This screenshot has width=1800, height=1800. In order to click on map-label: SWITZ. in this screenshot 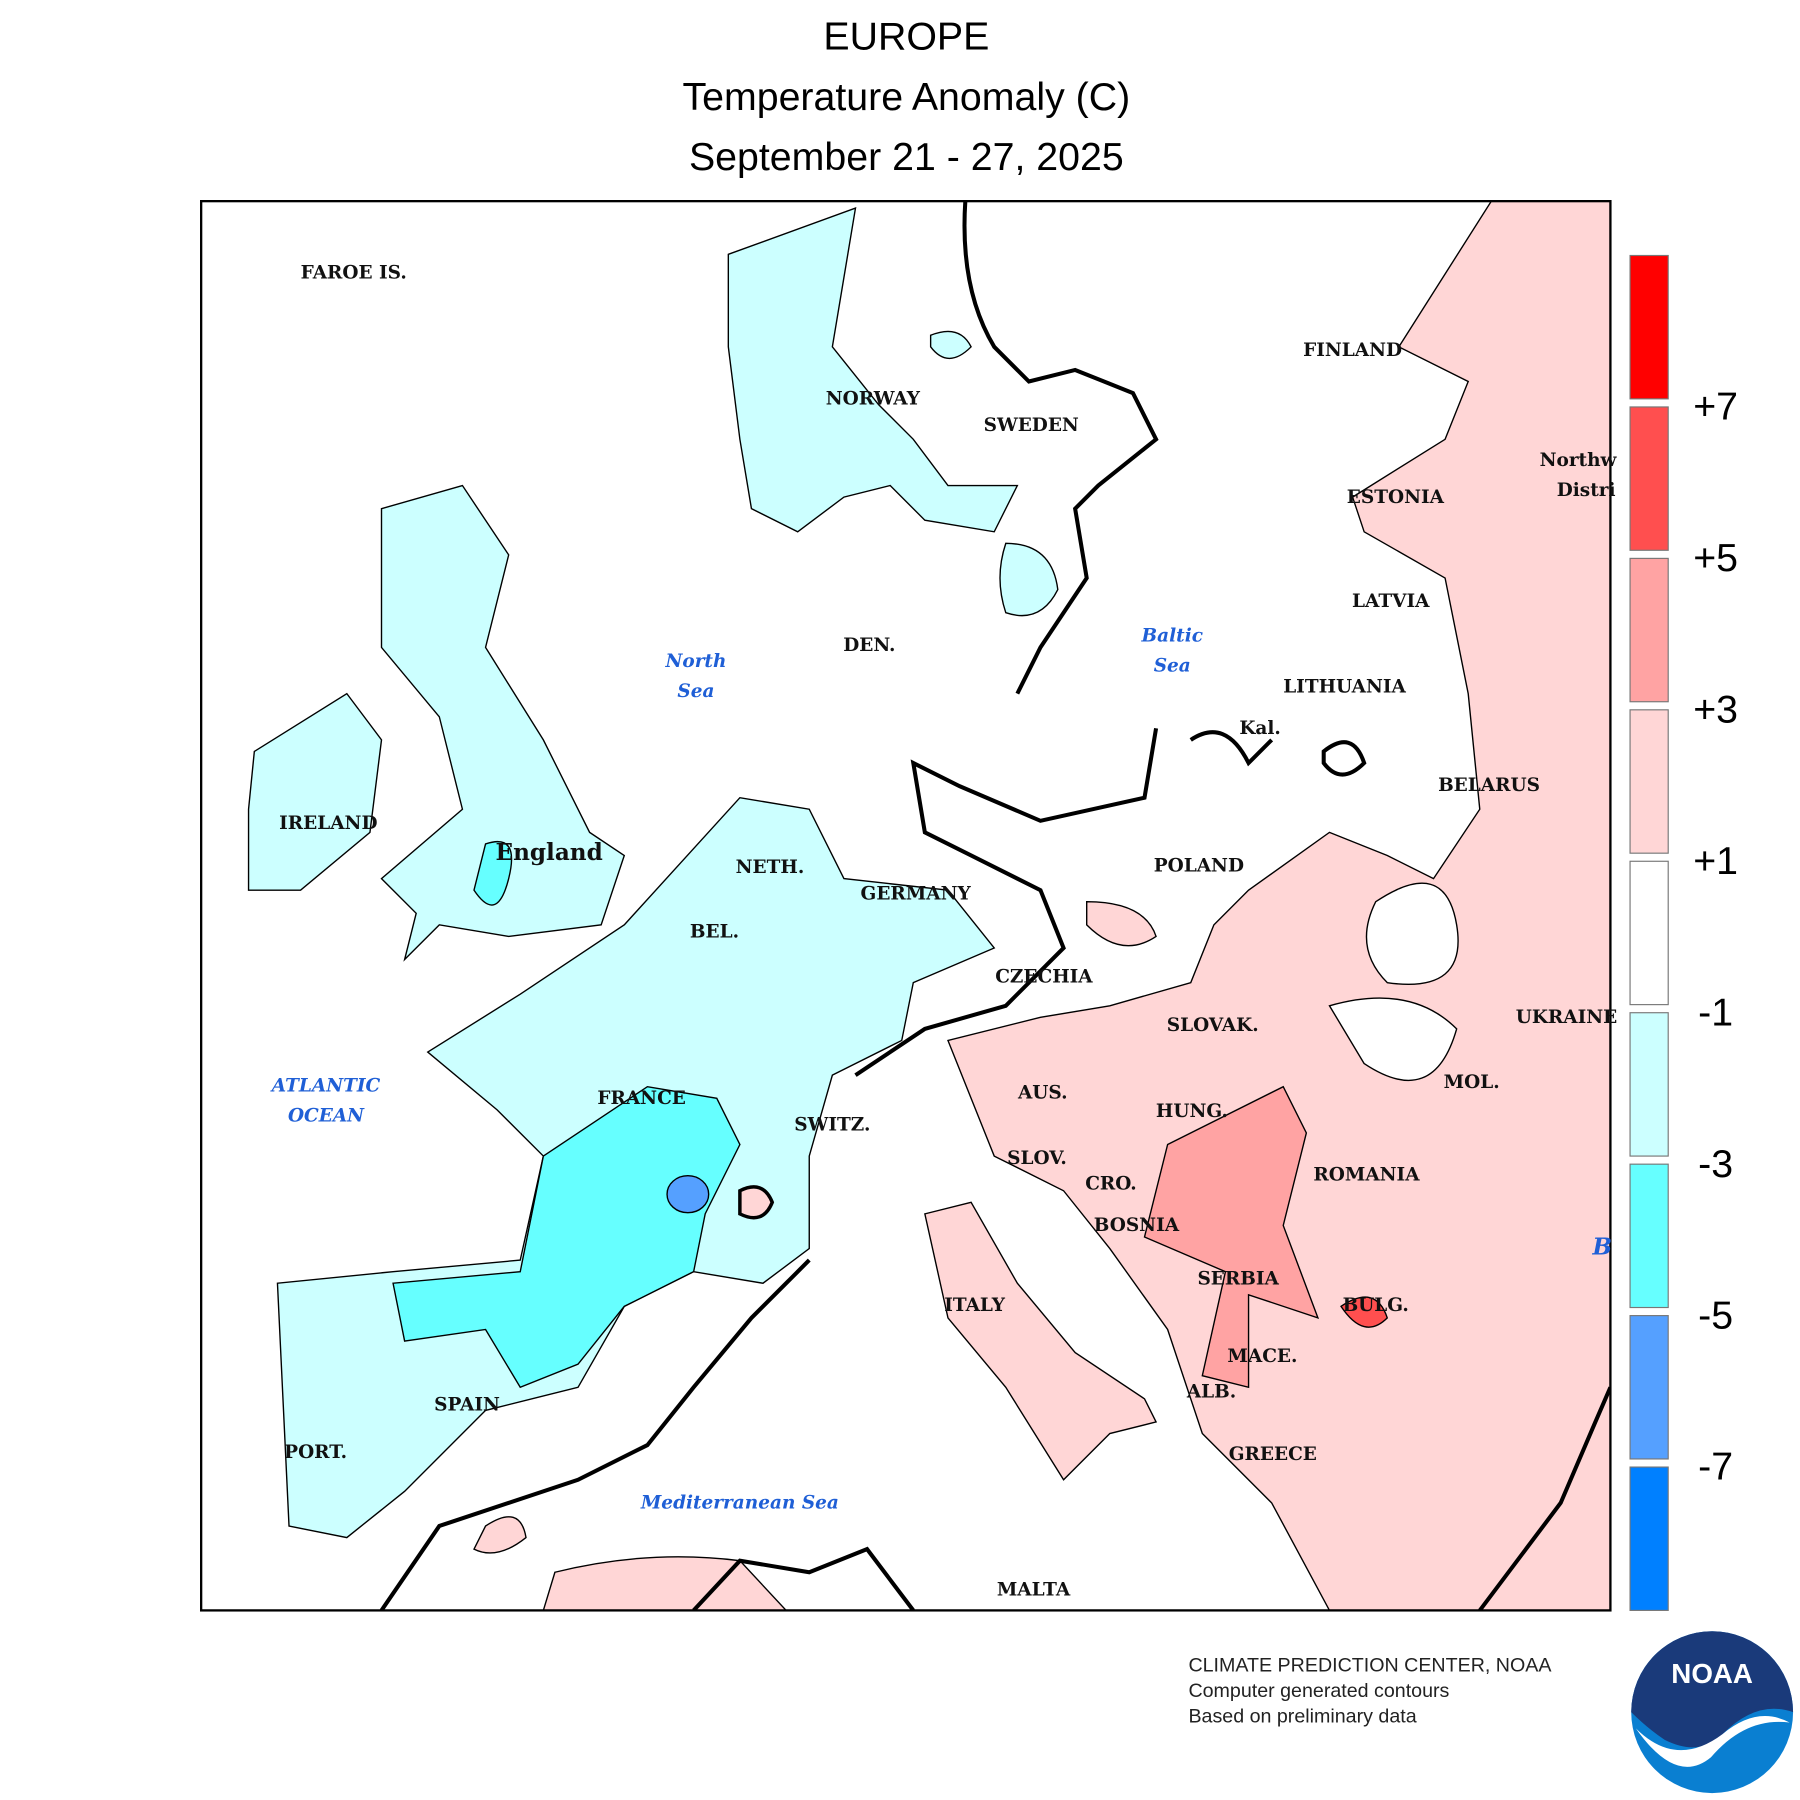, I will do `click(832, 1125)`.